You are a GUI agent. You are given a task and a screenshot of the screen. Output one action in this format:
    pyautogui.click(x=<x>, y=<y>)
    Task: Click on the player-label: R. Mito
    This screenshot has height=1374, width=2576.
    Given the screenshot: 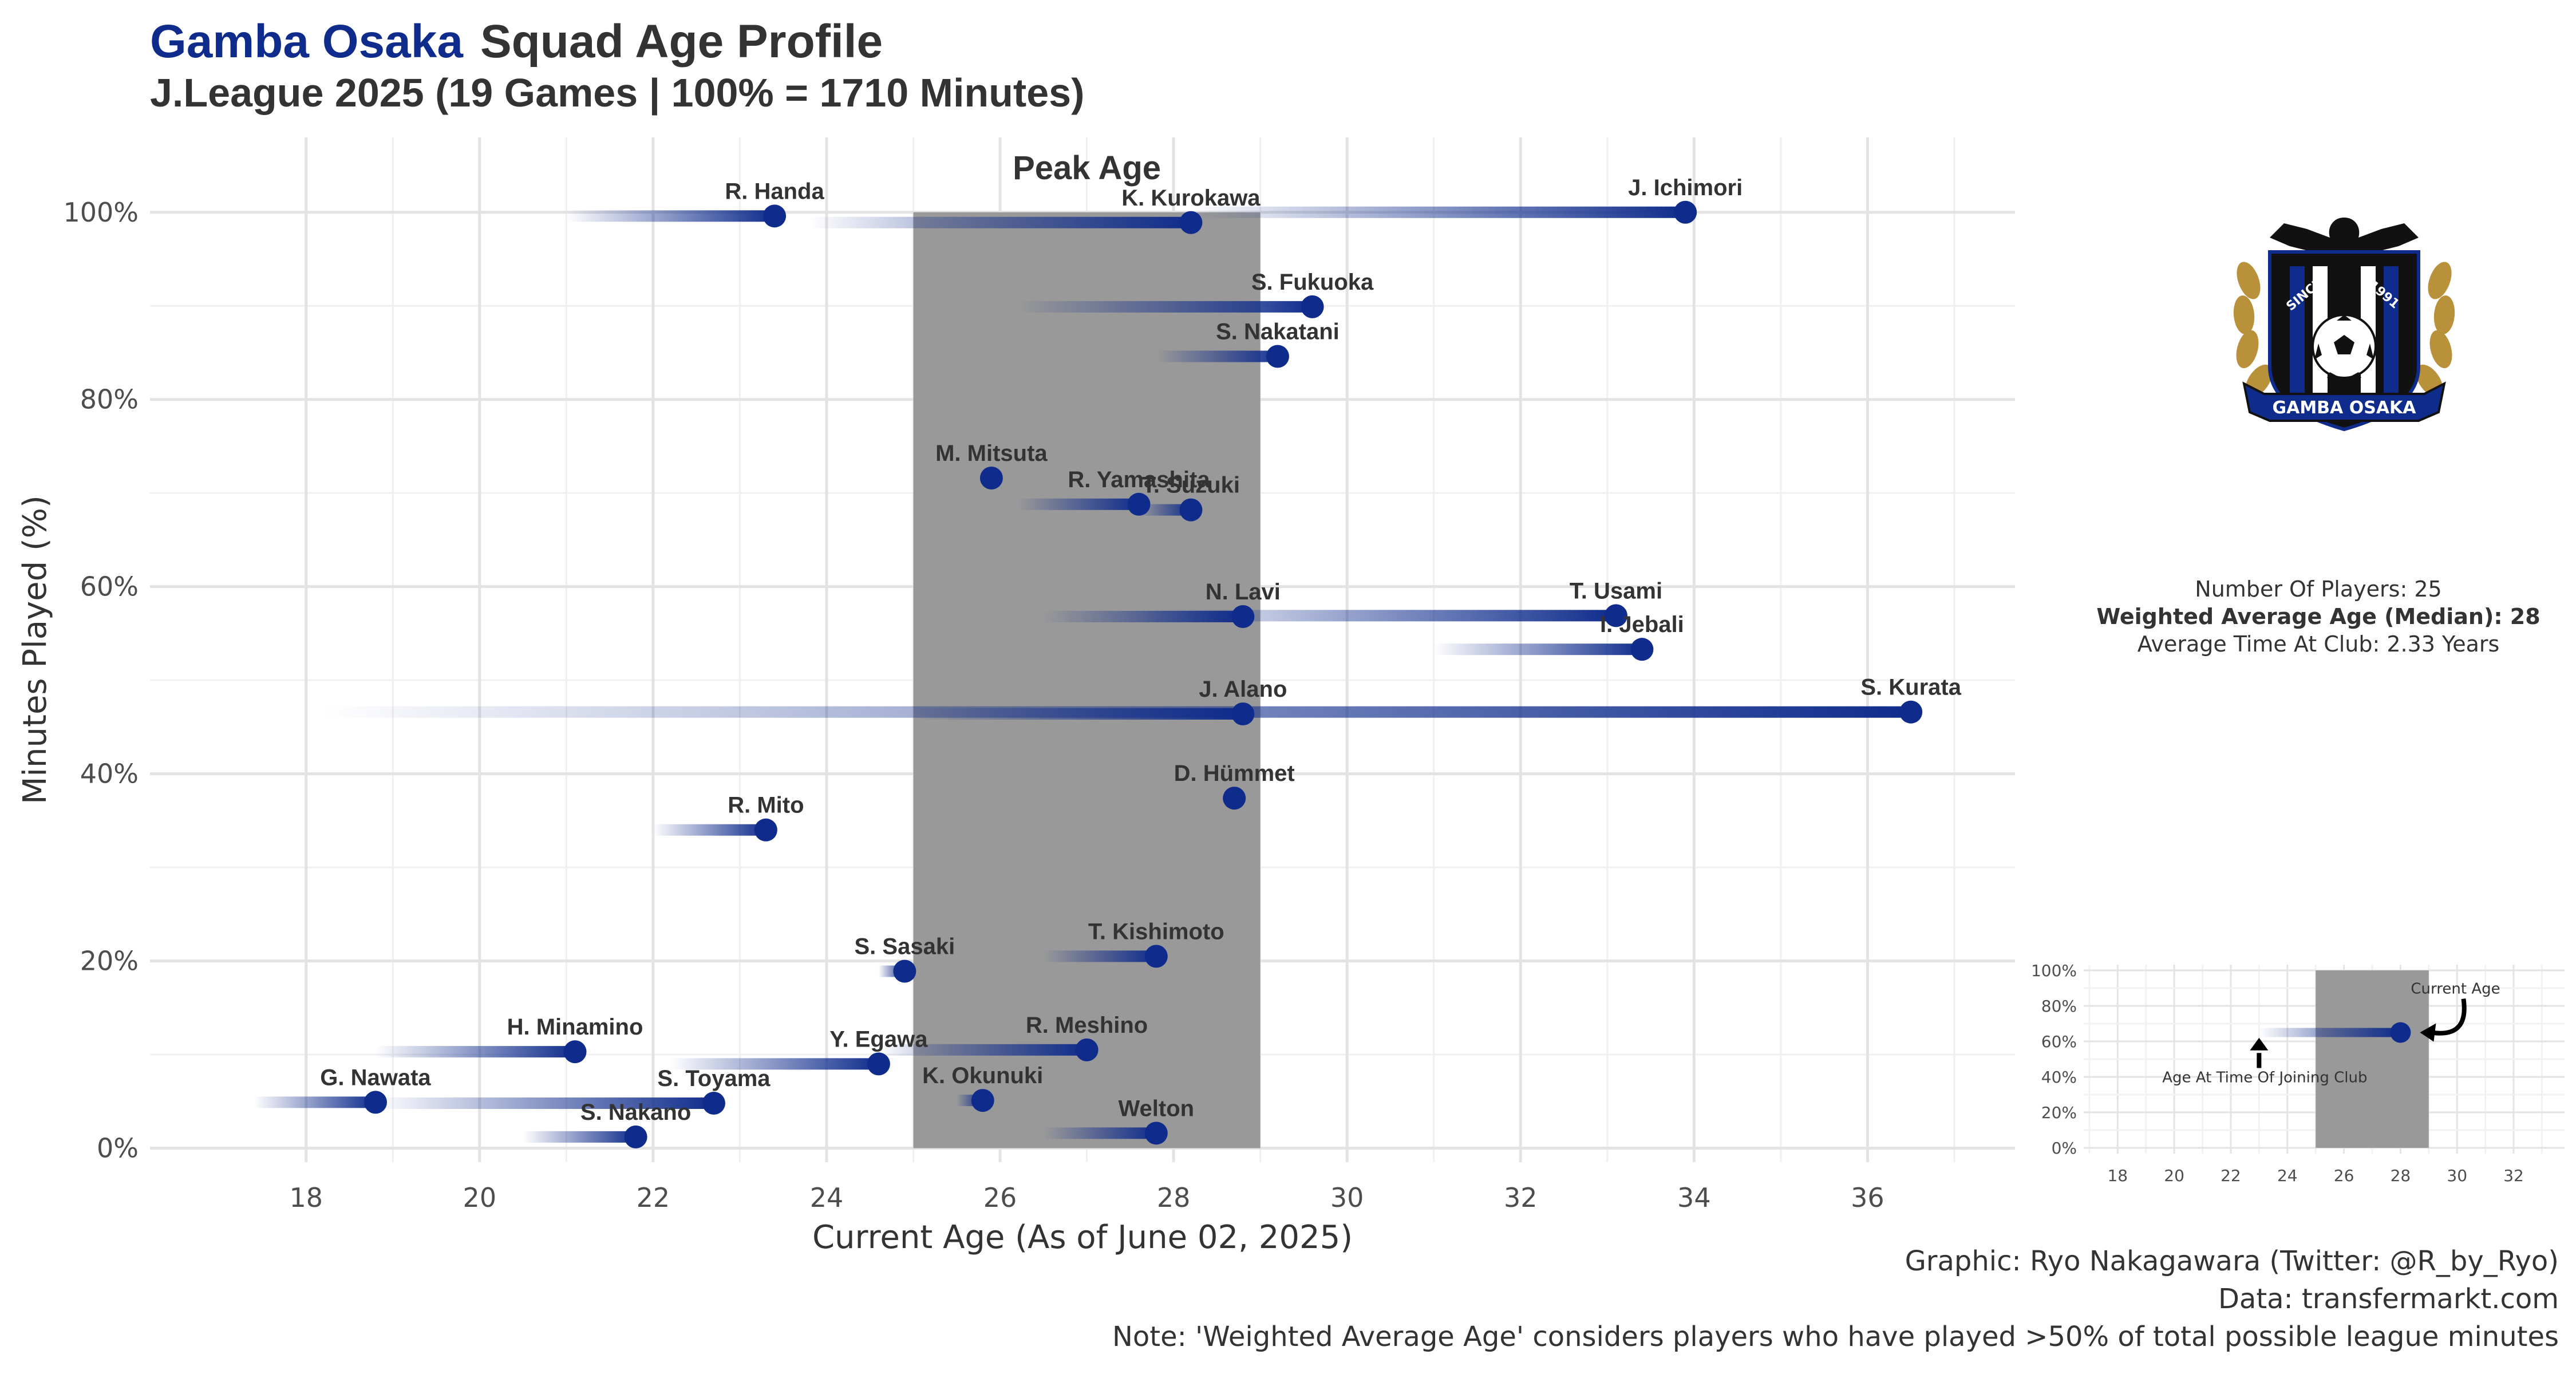 What is the action you would take?
    pyautogui.click(x=766, y=805)
    